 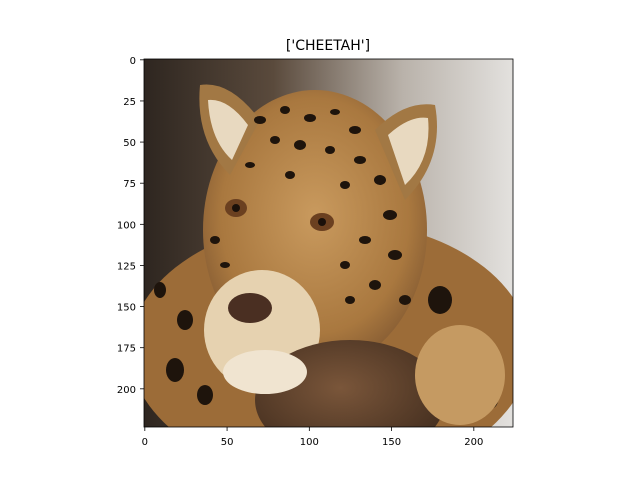 What do you see at coordinates (129, 143) in the screenshot?
I see `y-tick-label: 50` at bounding box center [129, 143].